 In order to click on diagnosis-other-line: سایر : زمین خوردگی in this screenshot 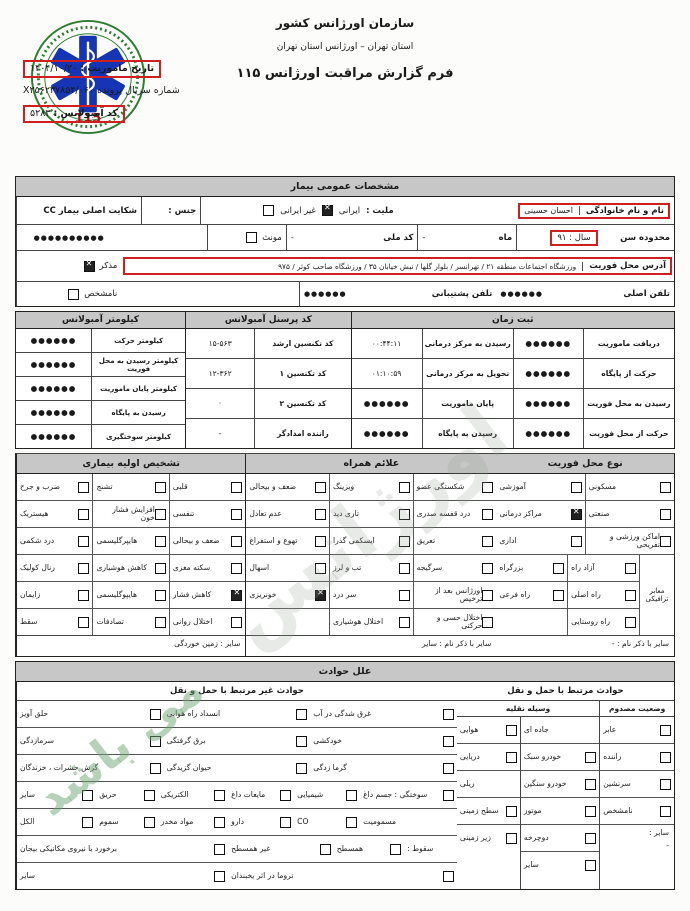, I will do `click(131, 645)`.